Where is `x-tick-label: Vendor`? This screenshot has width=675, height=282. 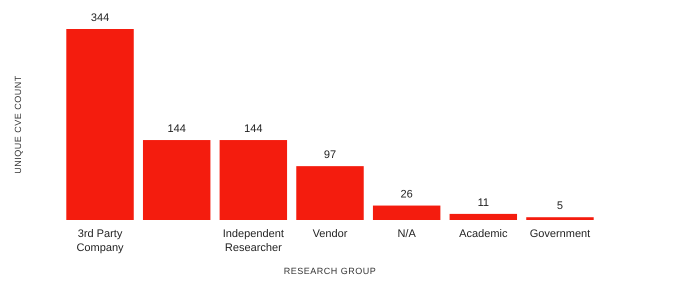
x-tick-label: Vendor is located at coordinates (330, 234).